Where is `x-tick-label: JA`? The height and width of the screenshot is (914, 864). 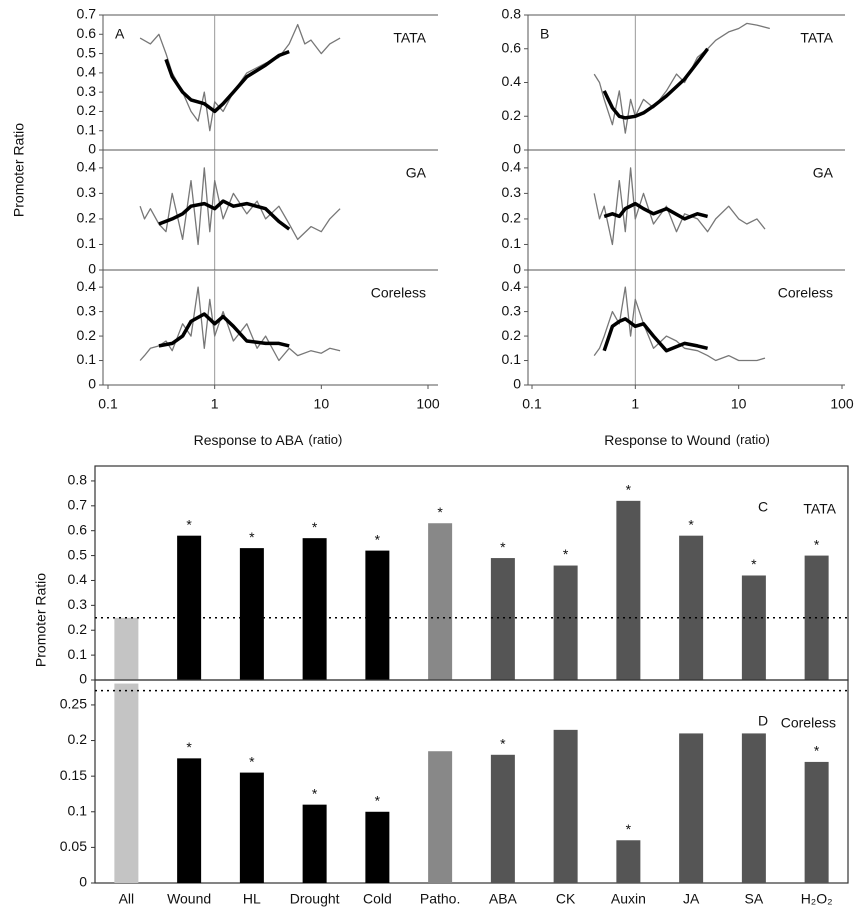
x-tick-label: JA is located at coordinates (691, 899).